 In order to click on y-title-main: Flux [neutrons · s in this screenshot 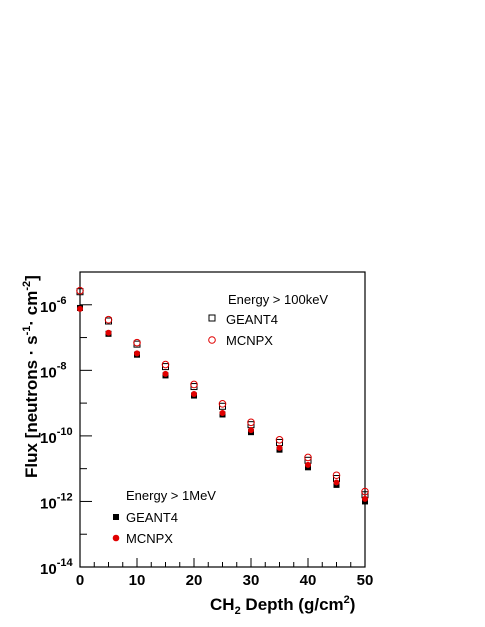, I will do `click(31, 406)`.